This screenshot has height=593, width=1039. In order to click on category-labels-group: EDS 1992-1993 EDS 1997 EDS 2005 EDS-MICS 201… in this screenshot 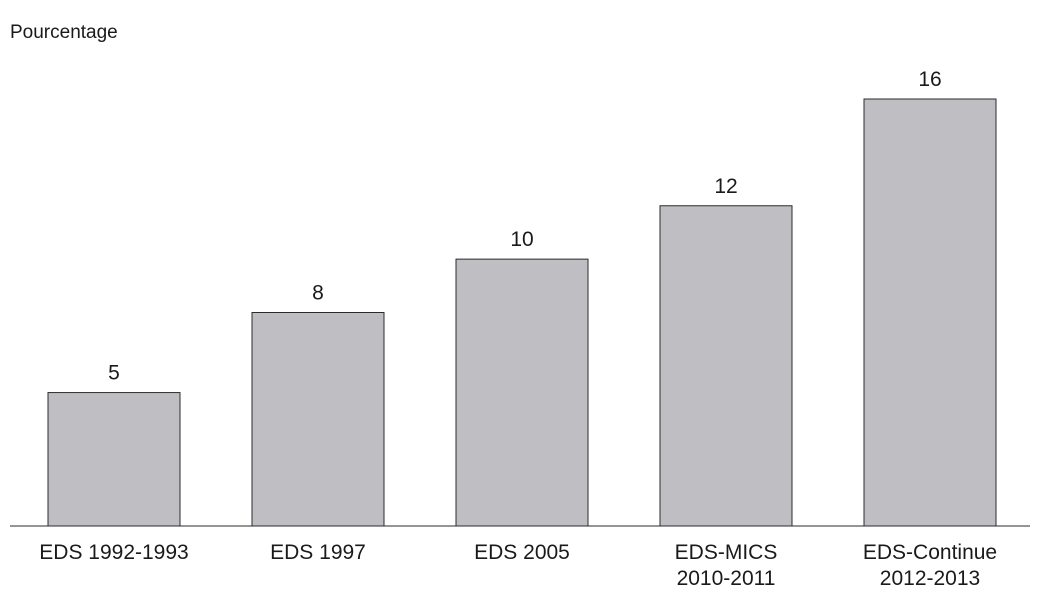, I will do `click(518, 565)`.